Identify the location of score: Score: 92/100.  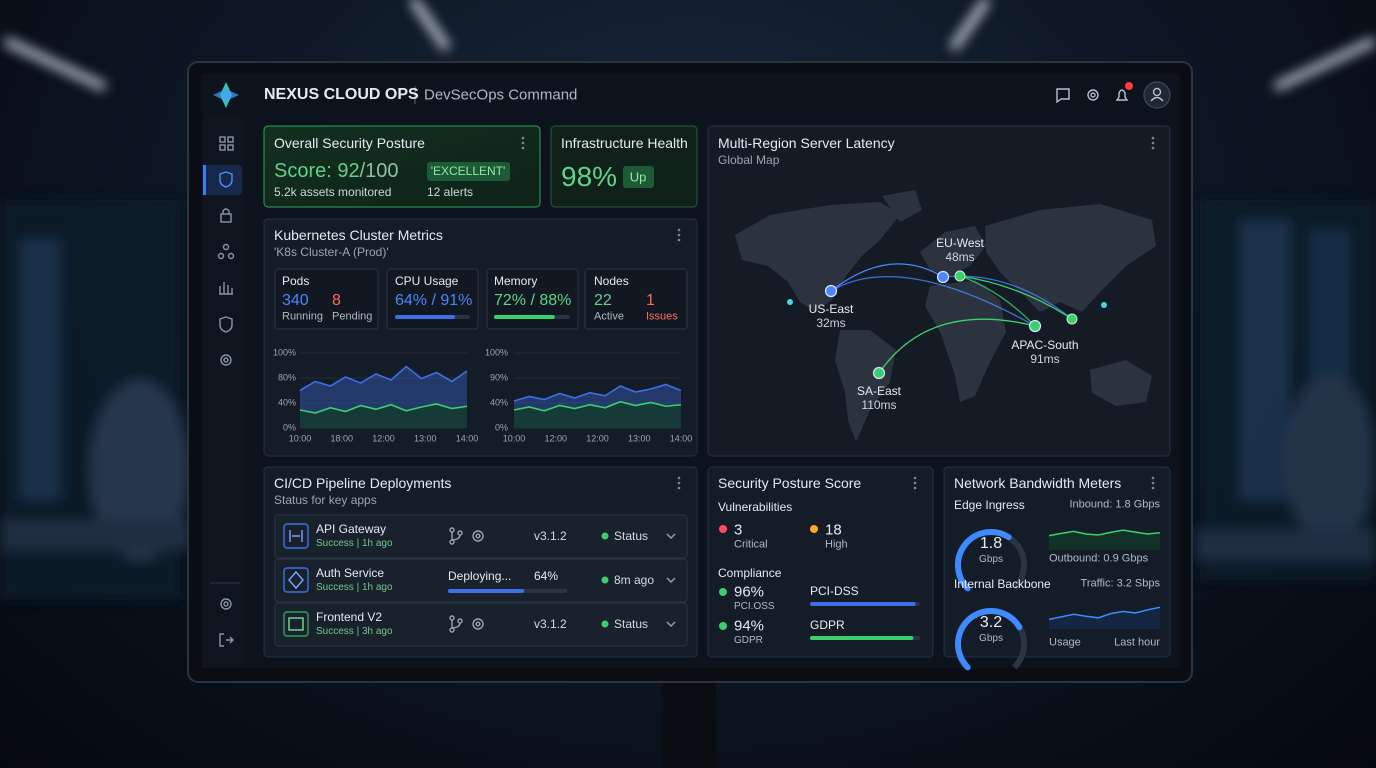
(336, 171).